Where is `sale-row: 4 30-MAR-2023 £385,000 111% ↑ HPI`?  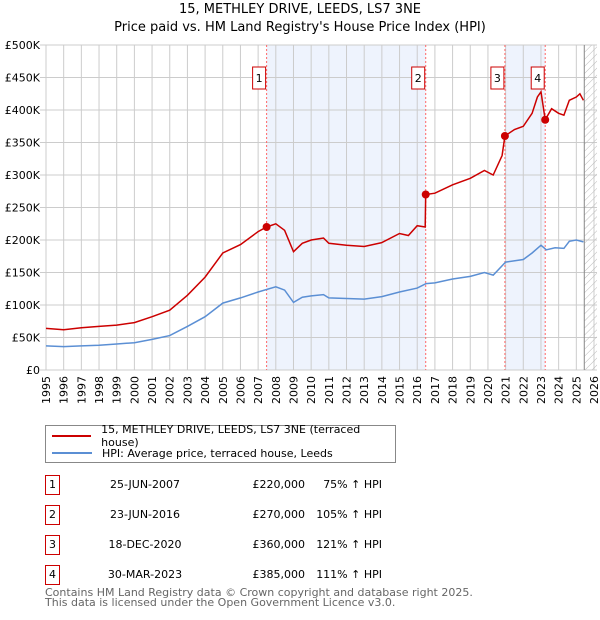 sale-row: 4 30-MAR-2023 £385,000 111% ↑ HPI is located at coordinates (245, 575).